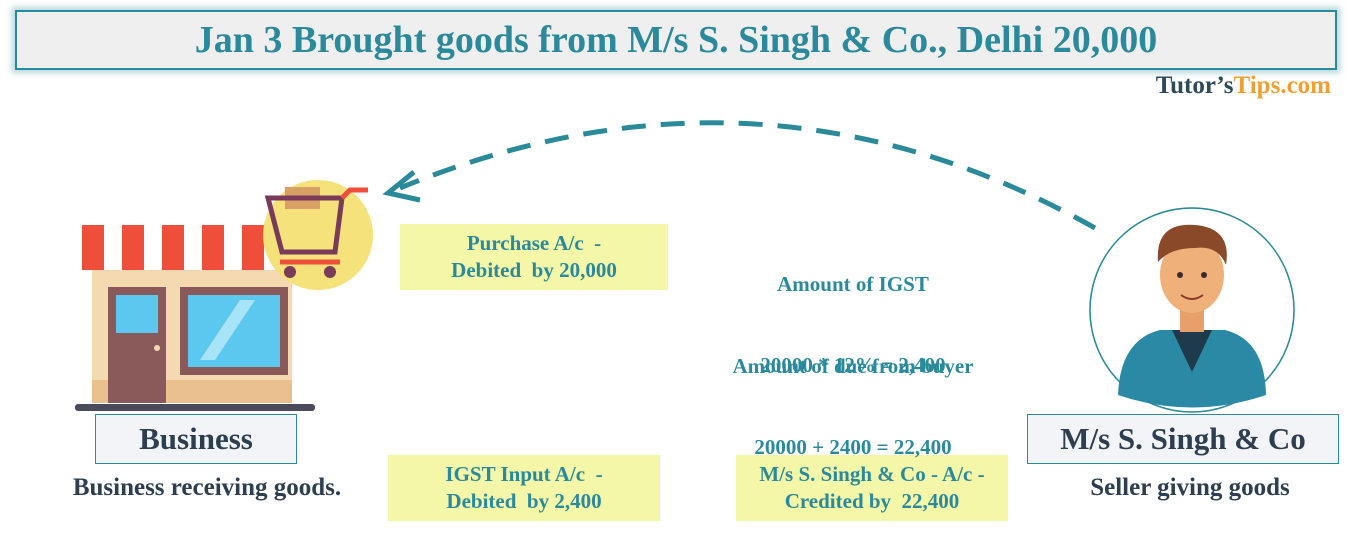 This screenshot has width=1351, height=549. I want to click on node-label: M/s S. Singh & Co, so click(1183, 439).